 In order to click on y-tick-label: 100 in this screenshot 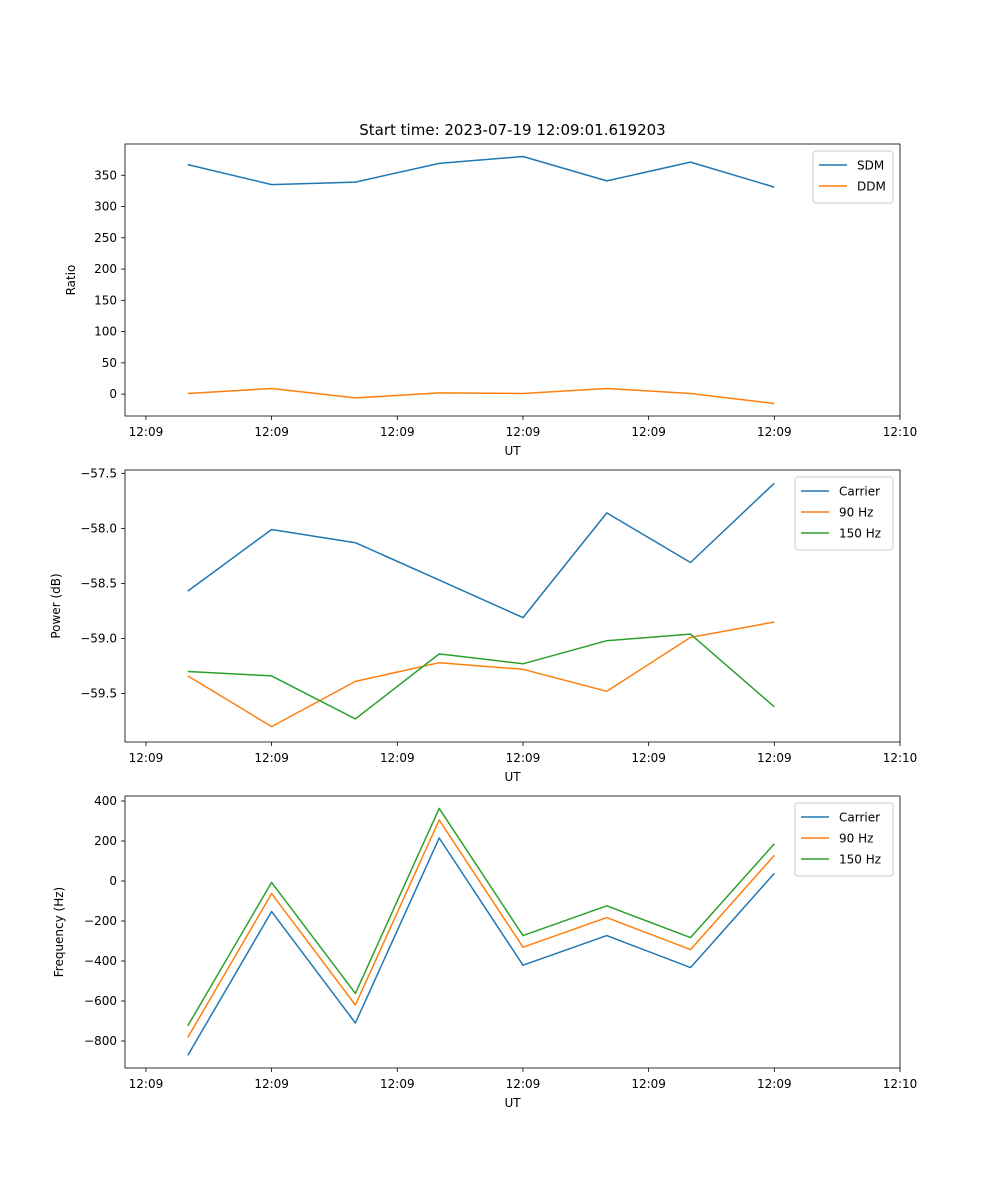, I will do `click(105, 332)`.